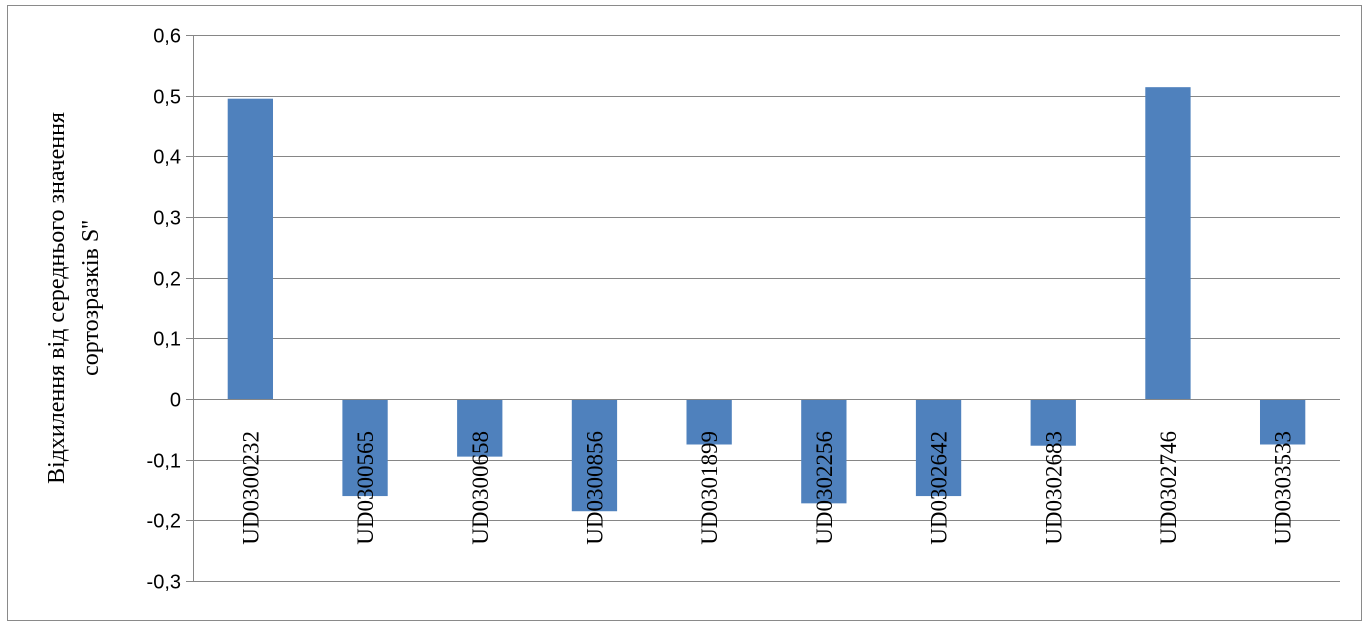 The height and width of the screenshot is (630, 1367). I want to click on category-label: UD0300565, so click(365, 488).